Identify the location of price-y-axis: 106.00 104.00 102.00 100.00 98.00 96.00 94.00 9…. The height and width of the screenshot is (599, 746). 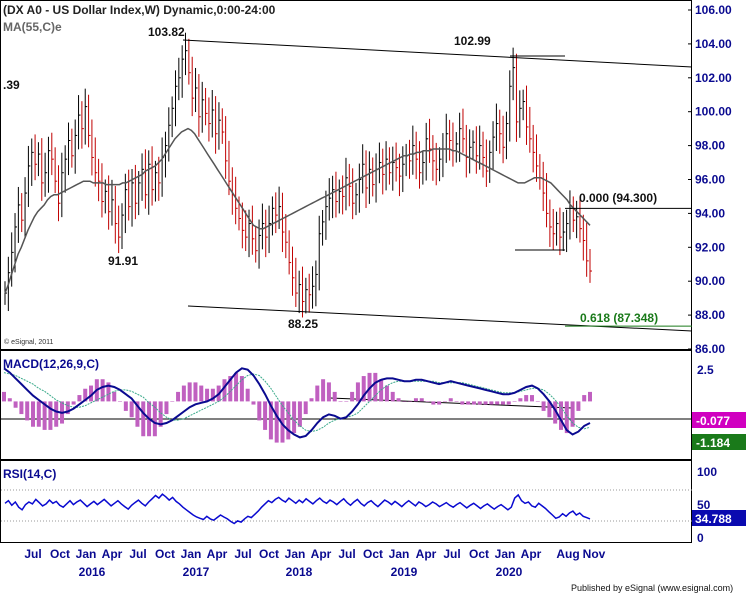
(710, 179).